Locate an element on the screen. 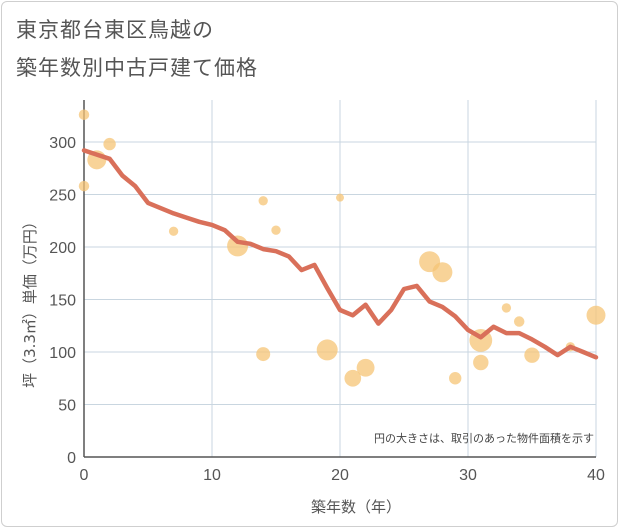 This screenshot has height=530, width=621. y-axis-label: 坪（3.3㎡）単価（万円） is located at coordinates (30, 301).